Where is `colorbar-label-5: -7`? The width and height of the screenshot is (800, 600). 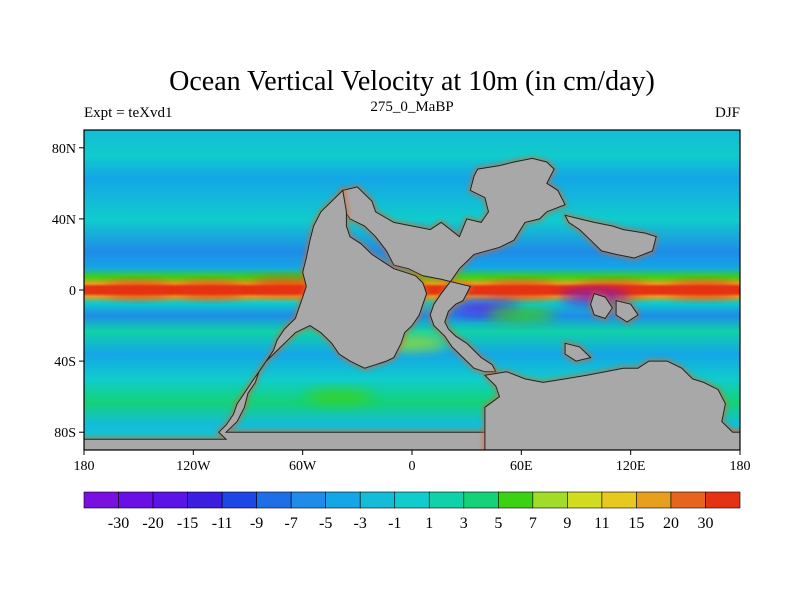
colorbar-label-5: -7 is located at coordinates (290, 523).